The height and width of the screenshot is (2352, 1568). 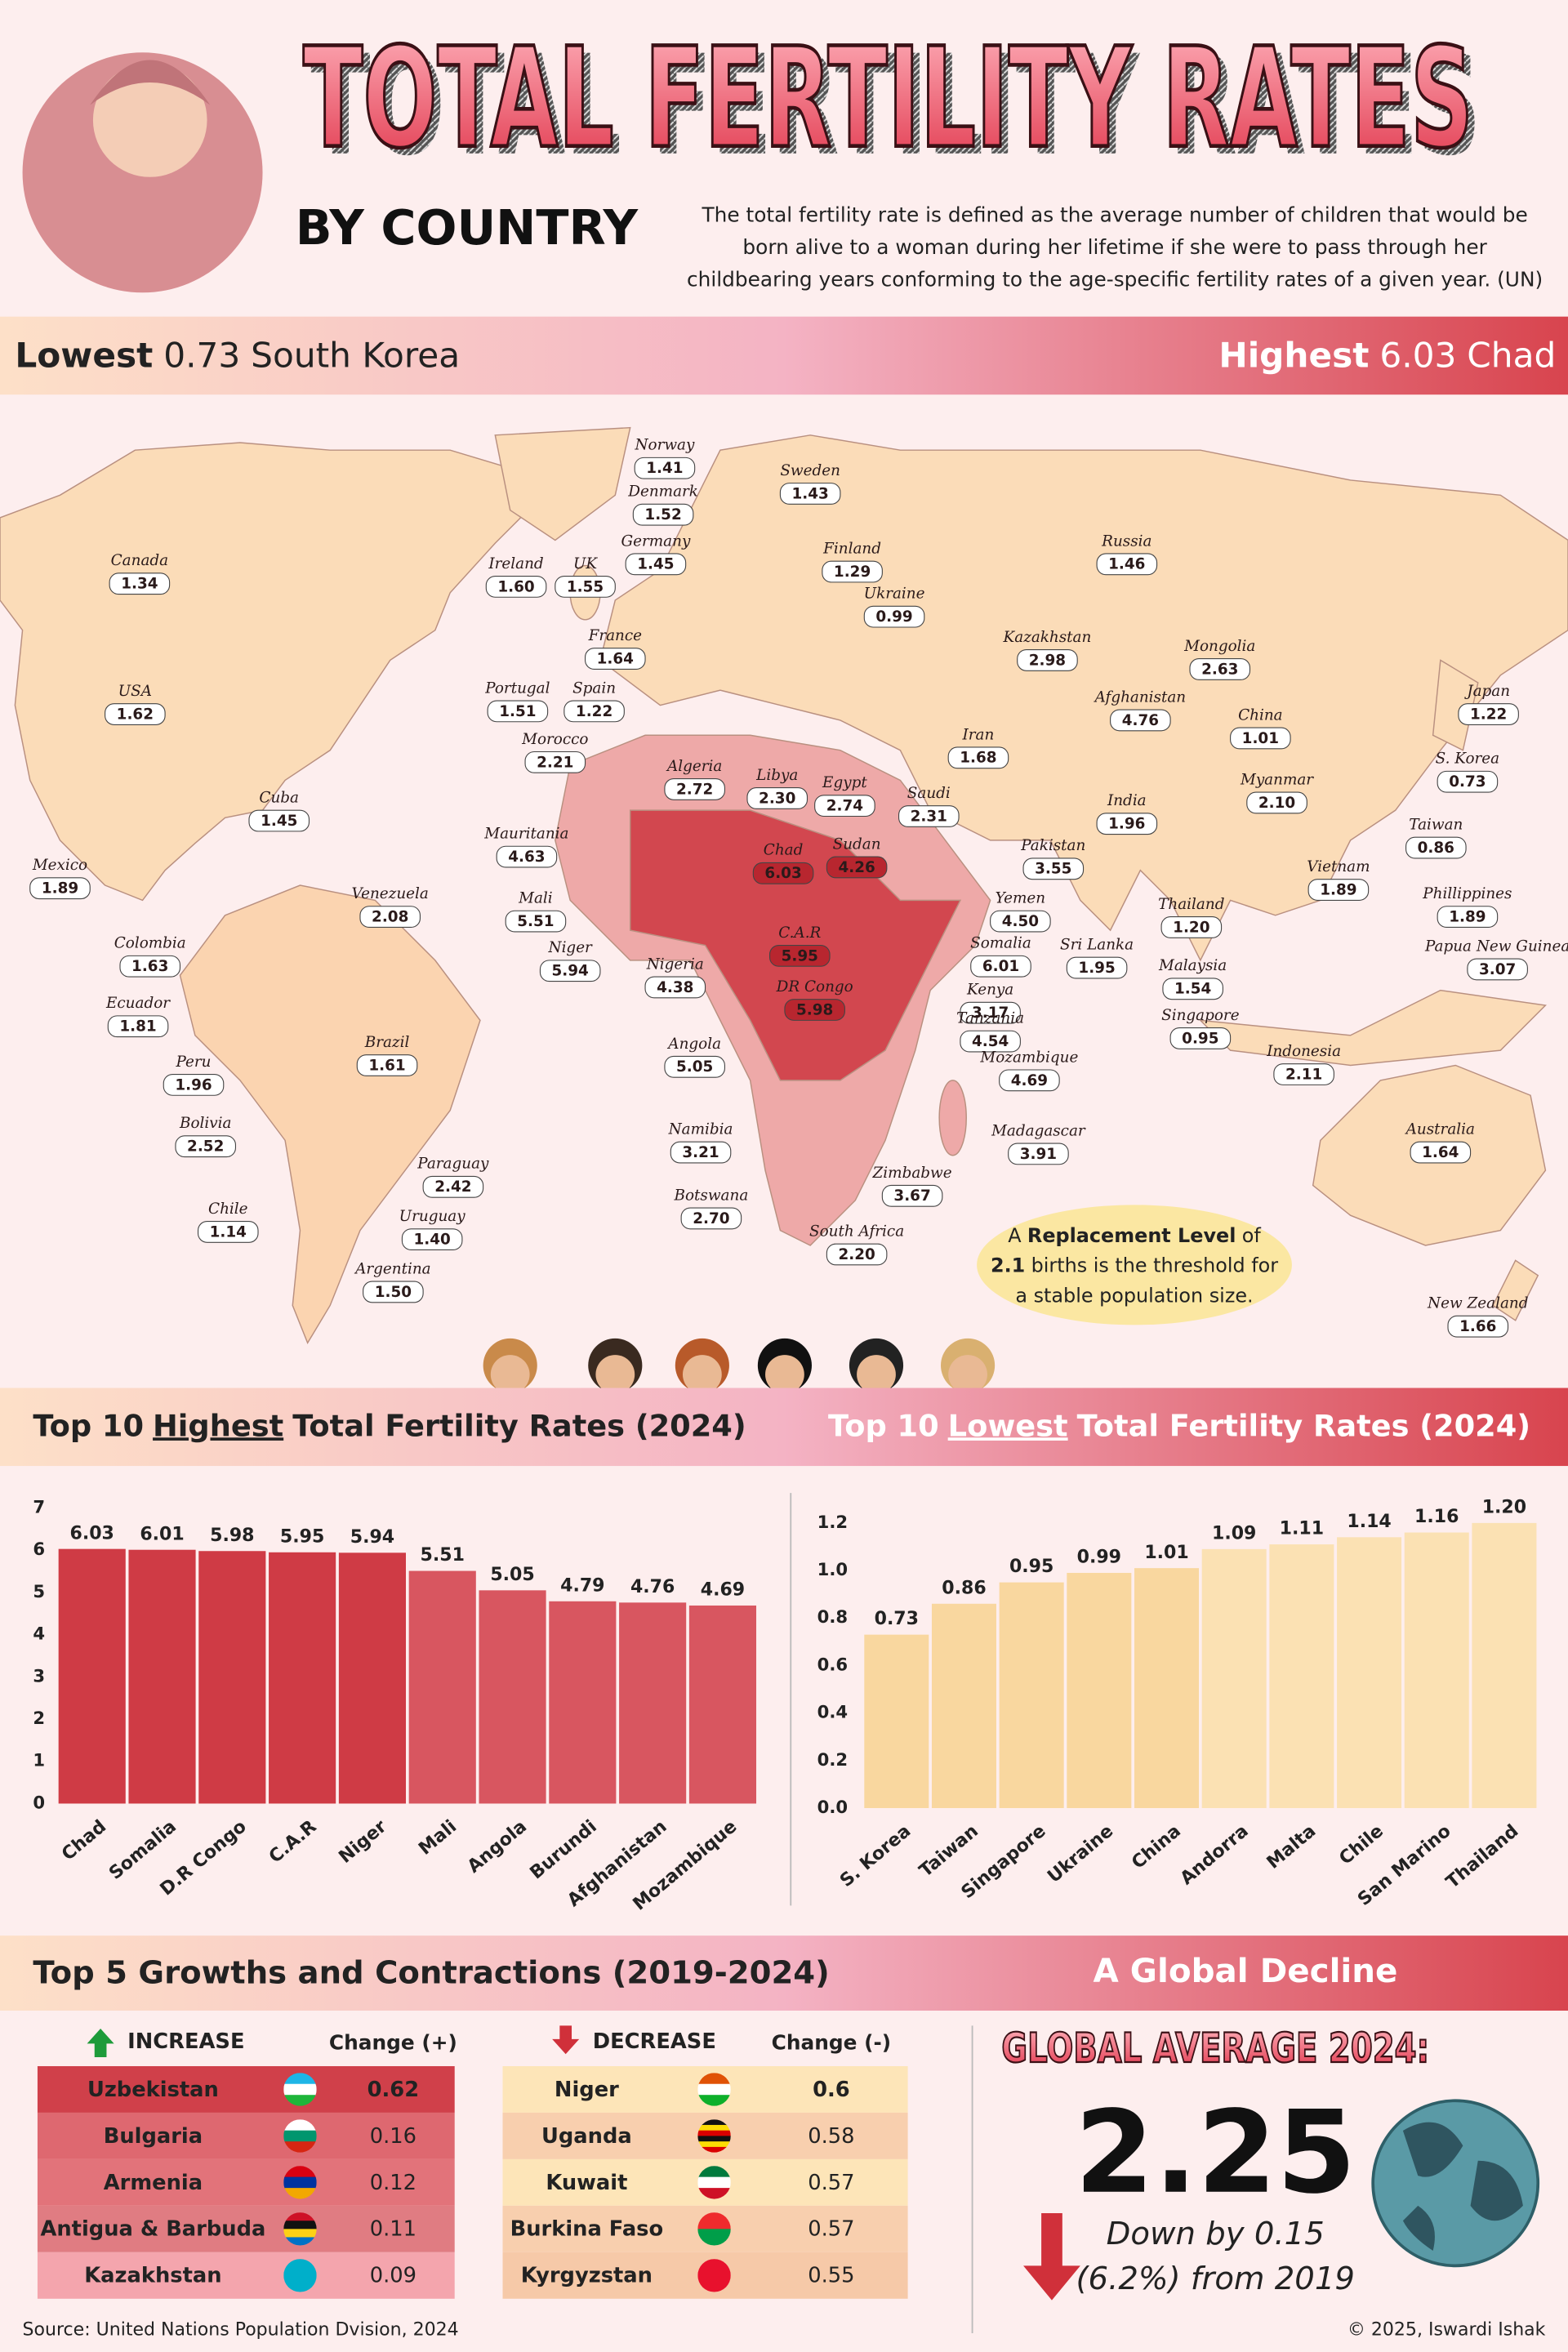 What do you see at coordinates (1440, 1142) in the screenshot?
I see `map-label: Australia 1.64` at bounding box center [1440, 1142].